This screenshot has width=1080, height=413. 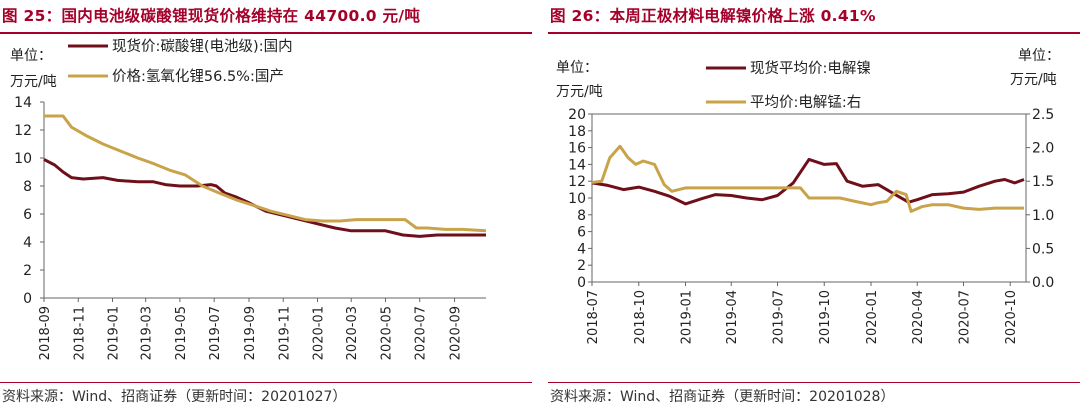 What do you see at coordinates (79, 333) in the screenshot?
I see `left-x-tick-label: 2018-11` at bounding box center [79, 333].